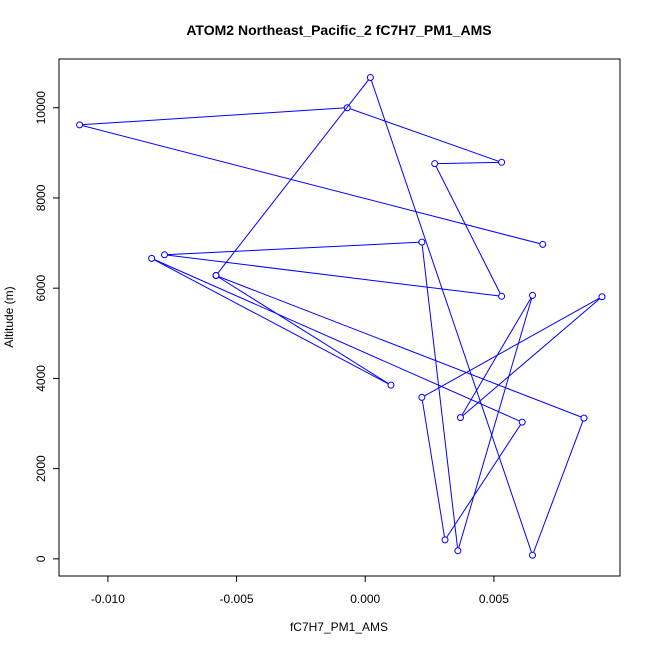 The image size is (650, 655). Describe the element at coordinates (47, 326) in the screenshot. I see `y-axis: 0 2000 4000 6000 8000 10000` at that location.